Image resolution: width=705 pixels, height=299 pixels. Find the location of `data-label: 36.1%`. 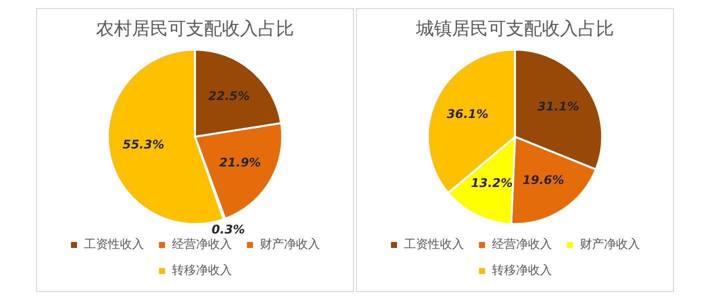

data-label: 36.1% is located at coordinates (467, 113).